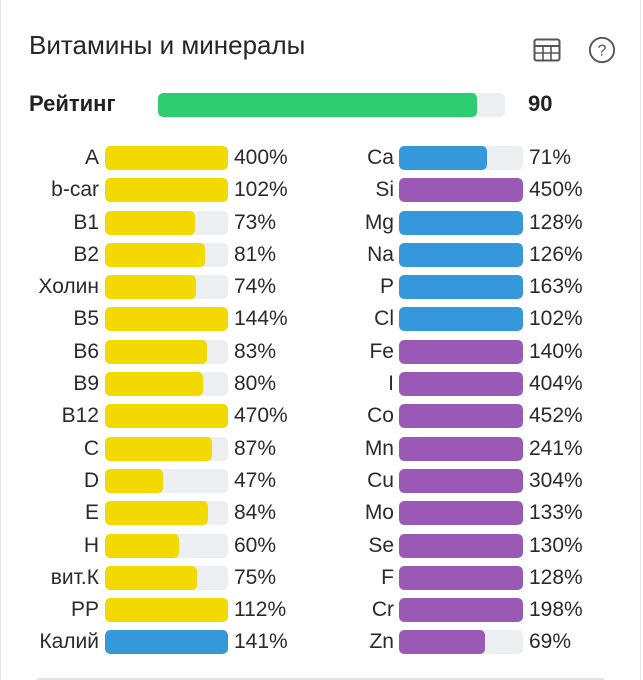  I want to click on nutrient-name: Mn, so click(379, 448).